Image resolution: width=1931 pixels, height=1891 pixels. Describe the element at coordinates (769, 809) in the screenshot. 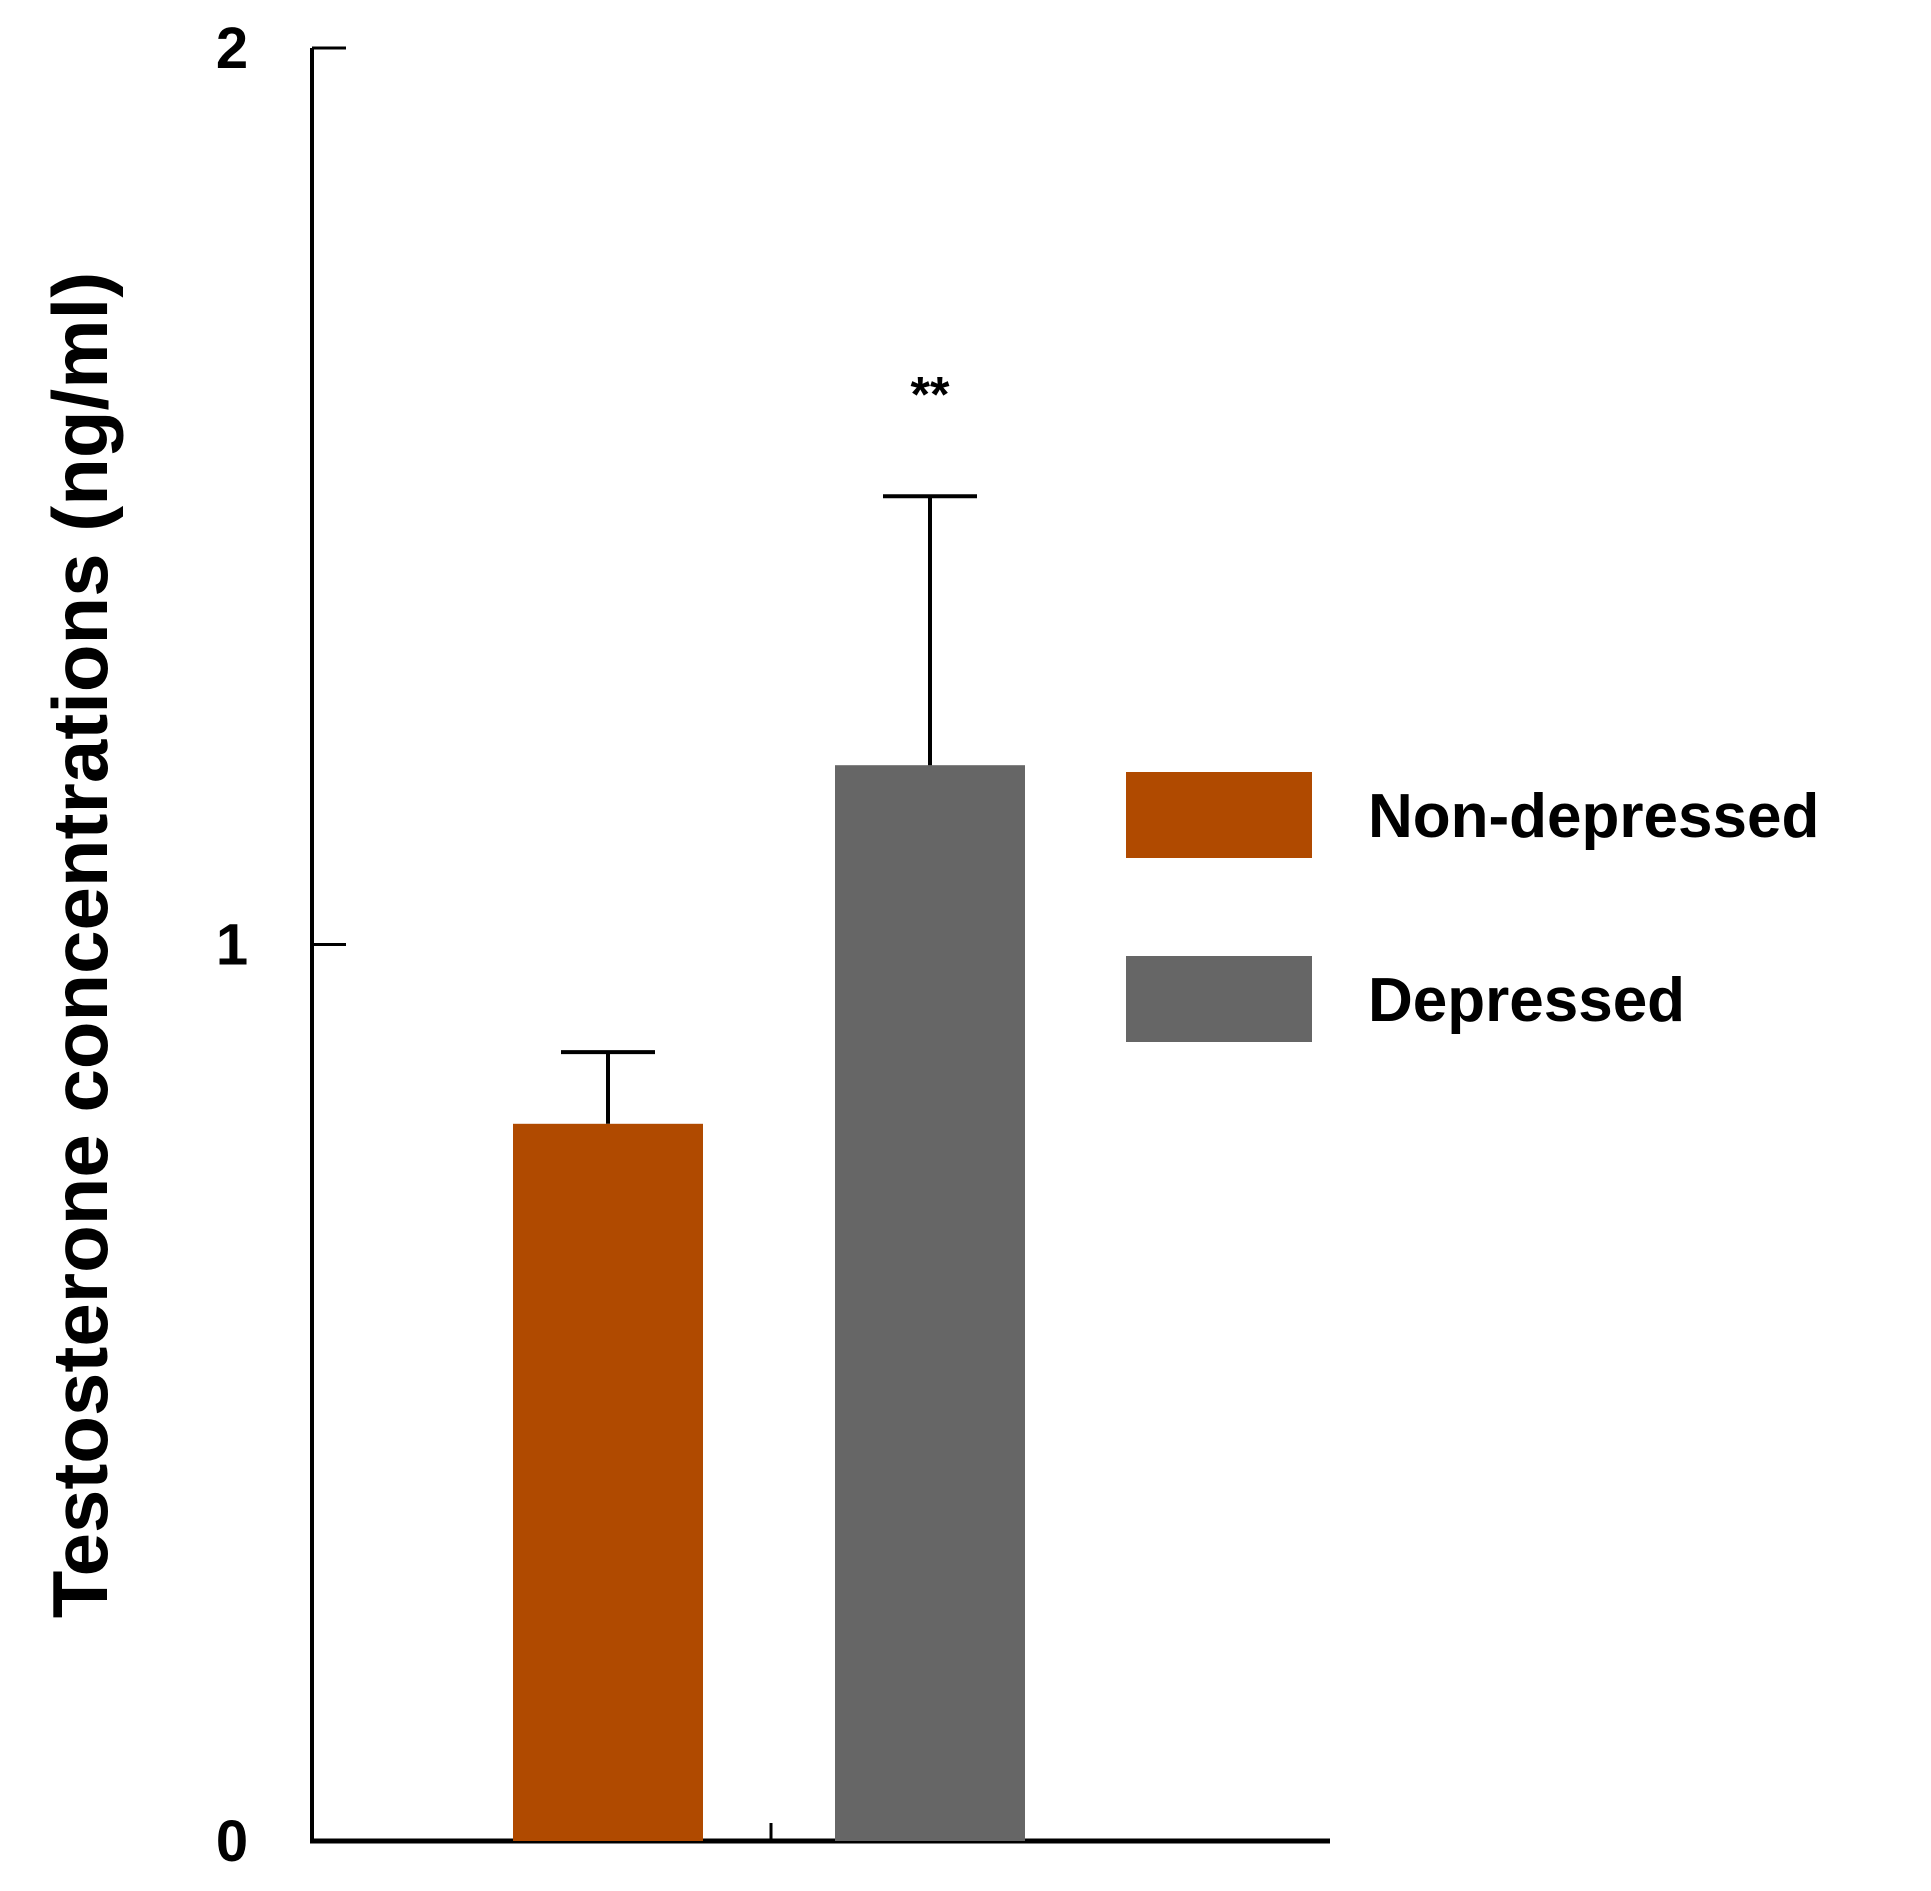

I see `error-bars` at that location.